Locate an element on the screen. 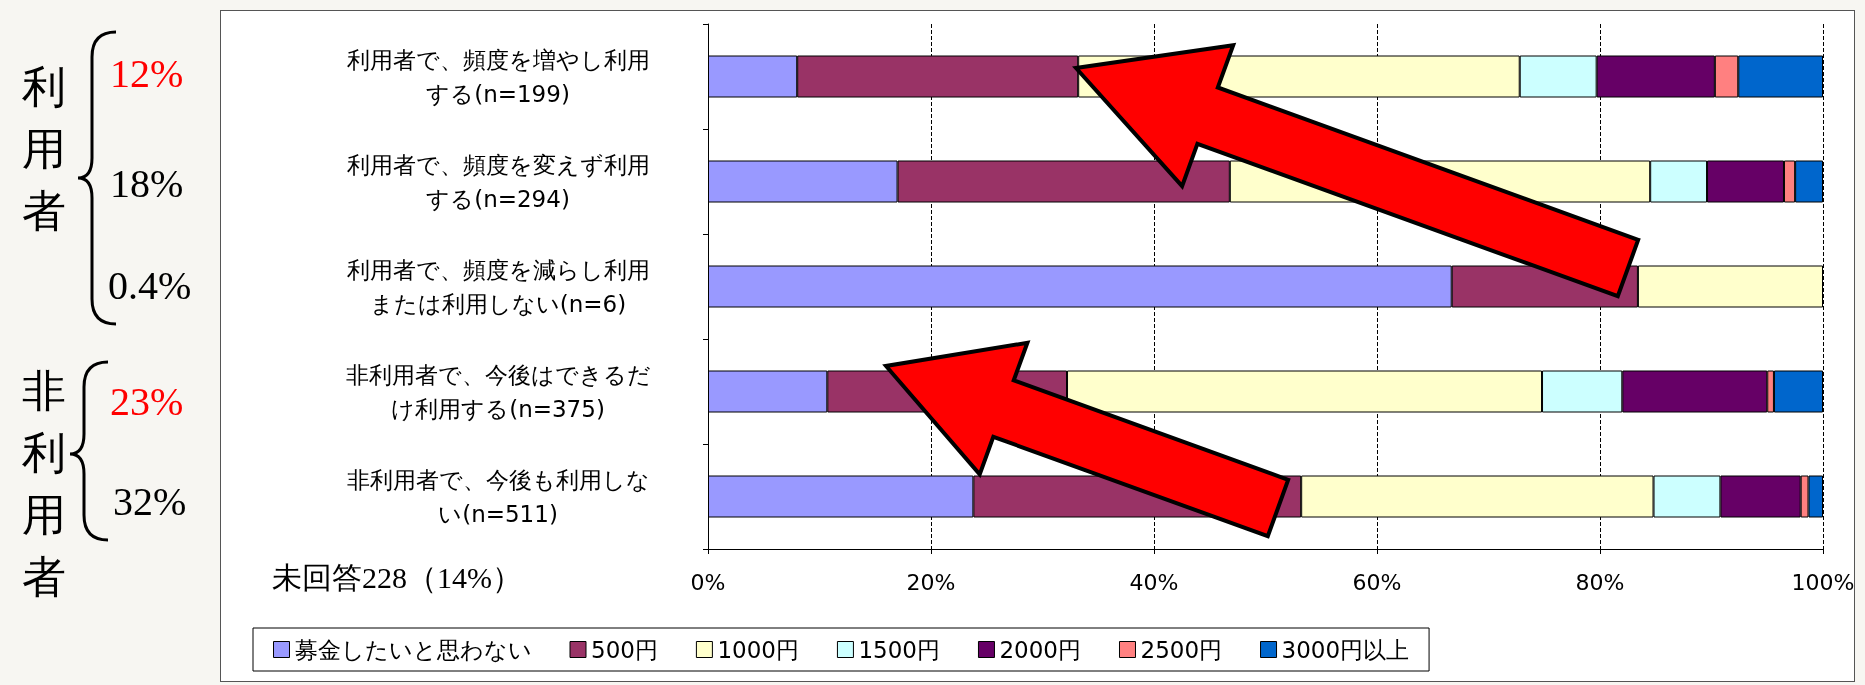  y-tick-label: 利用者で、頻度を増やし利用する(n=199) is located at coordinates (498, 76).